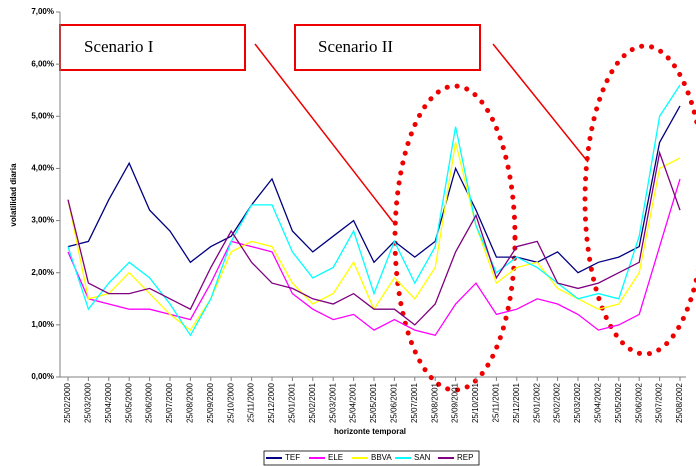 Image resolution: width=696 pixels, height=466 pixels. I want to click on x-tick-label: 25/07/2001, so click(414, 402).